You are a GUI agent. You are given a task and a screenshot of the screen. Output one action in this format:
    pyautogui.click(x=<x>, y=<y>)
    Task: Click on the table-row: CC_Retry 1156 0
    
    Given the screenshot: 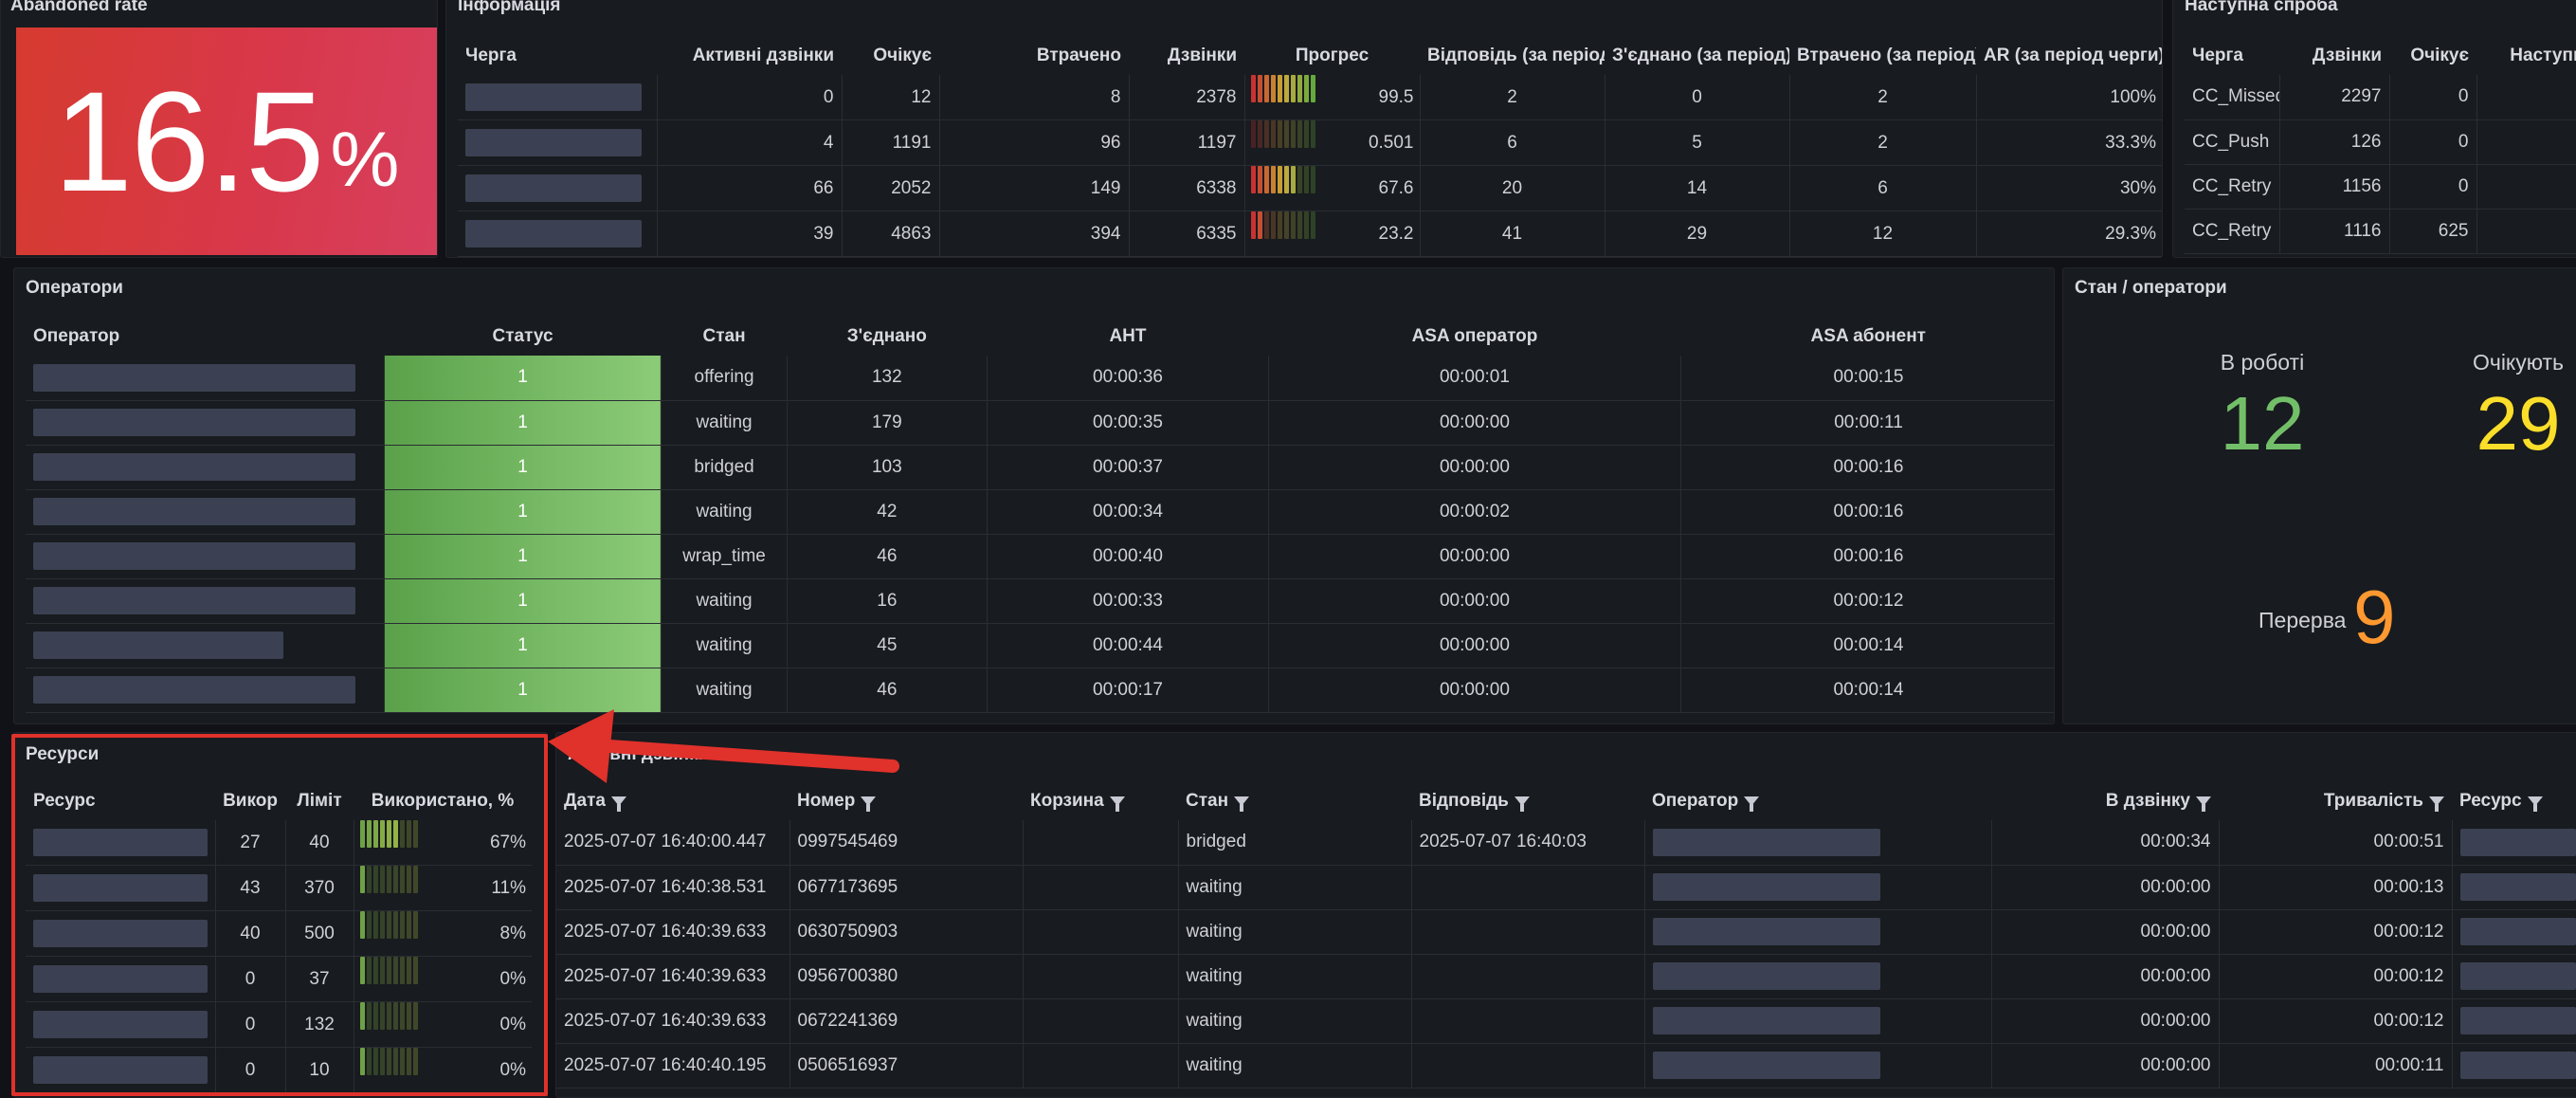 What is the action you would take?
    pyautogui.click(x=2380, y=187)
    